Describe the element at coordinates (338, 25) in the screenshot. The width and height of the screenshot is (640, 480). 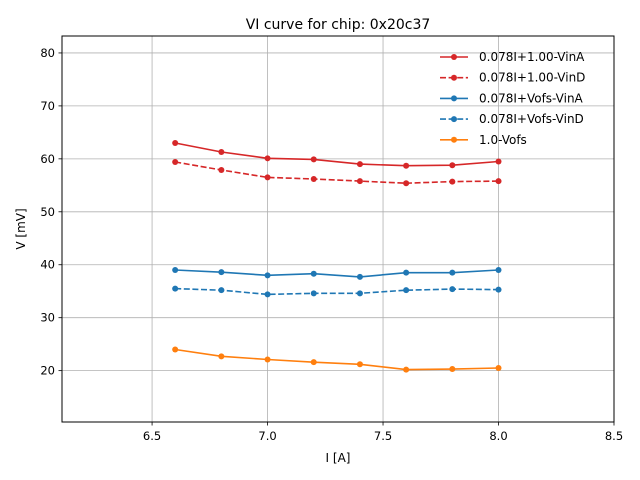
I see `chart-title: VI curve for chip: 0x20c37` at that location.